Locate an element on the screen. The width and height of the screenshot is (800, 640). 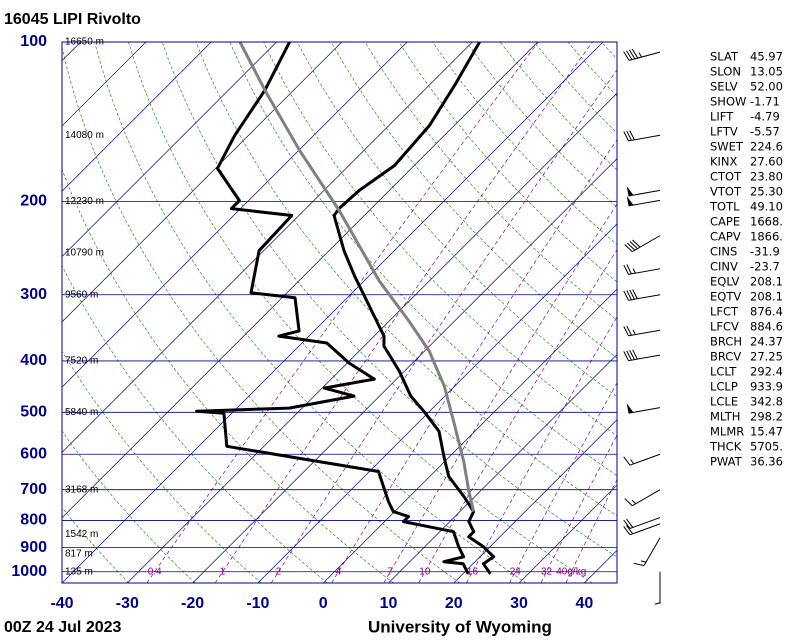
index-value: 5705. is located at coordinates (766, 447).